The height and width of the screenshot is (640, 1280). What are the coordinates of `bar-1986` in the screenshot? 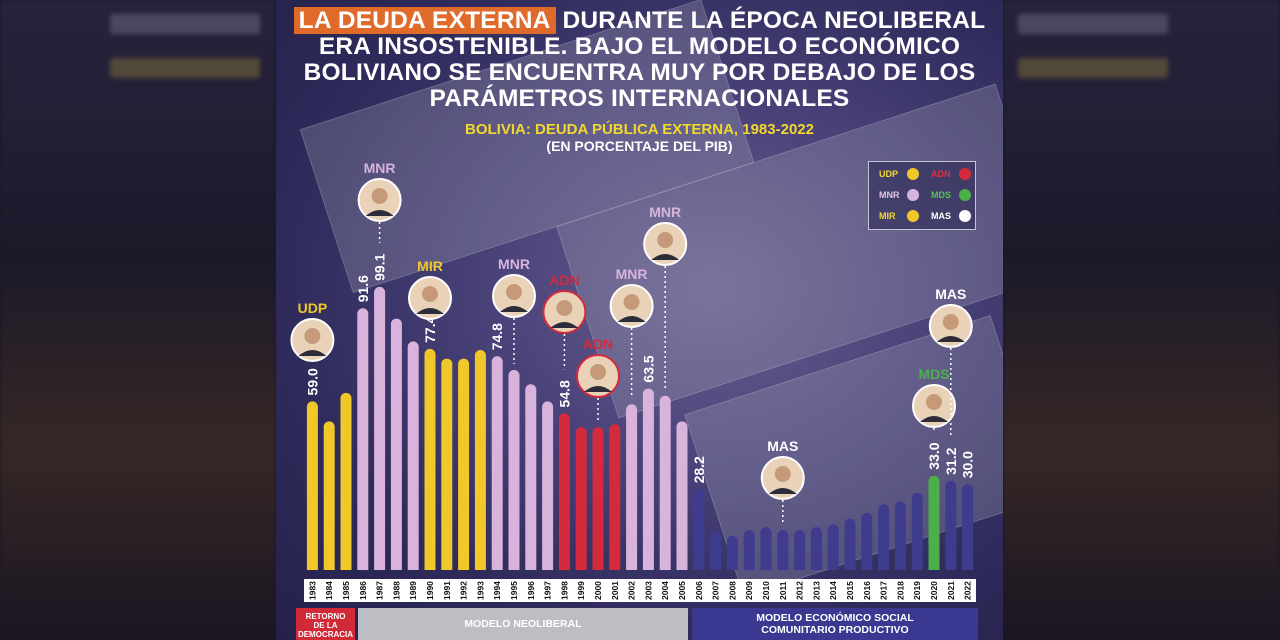 It's located at (363, 439).